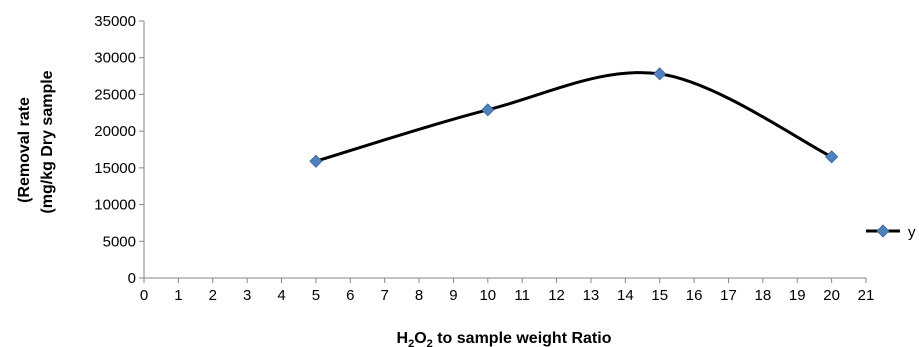 The height and width of the screenshot is (347, 919). Describe the element at coordinates (411, 342) in the screenshot. I see `x-axis-title-sub-1: 2` at that location.